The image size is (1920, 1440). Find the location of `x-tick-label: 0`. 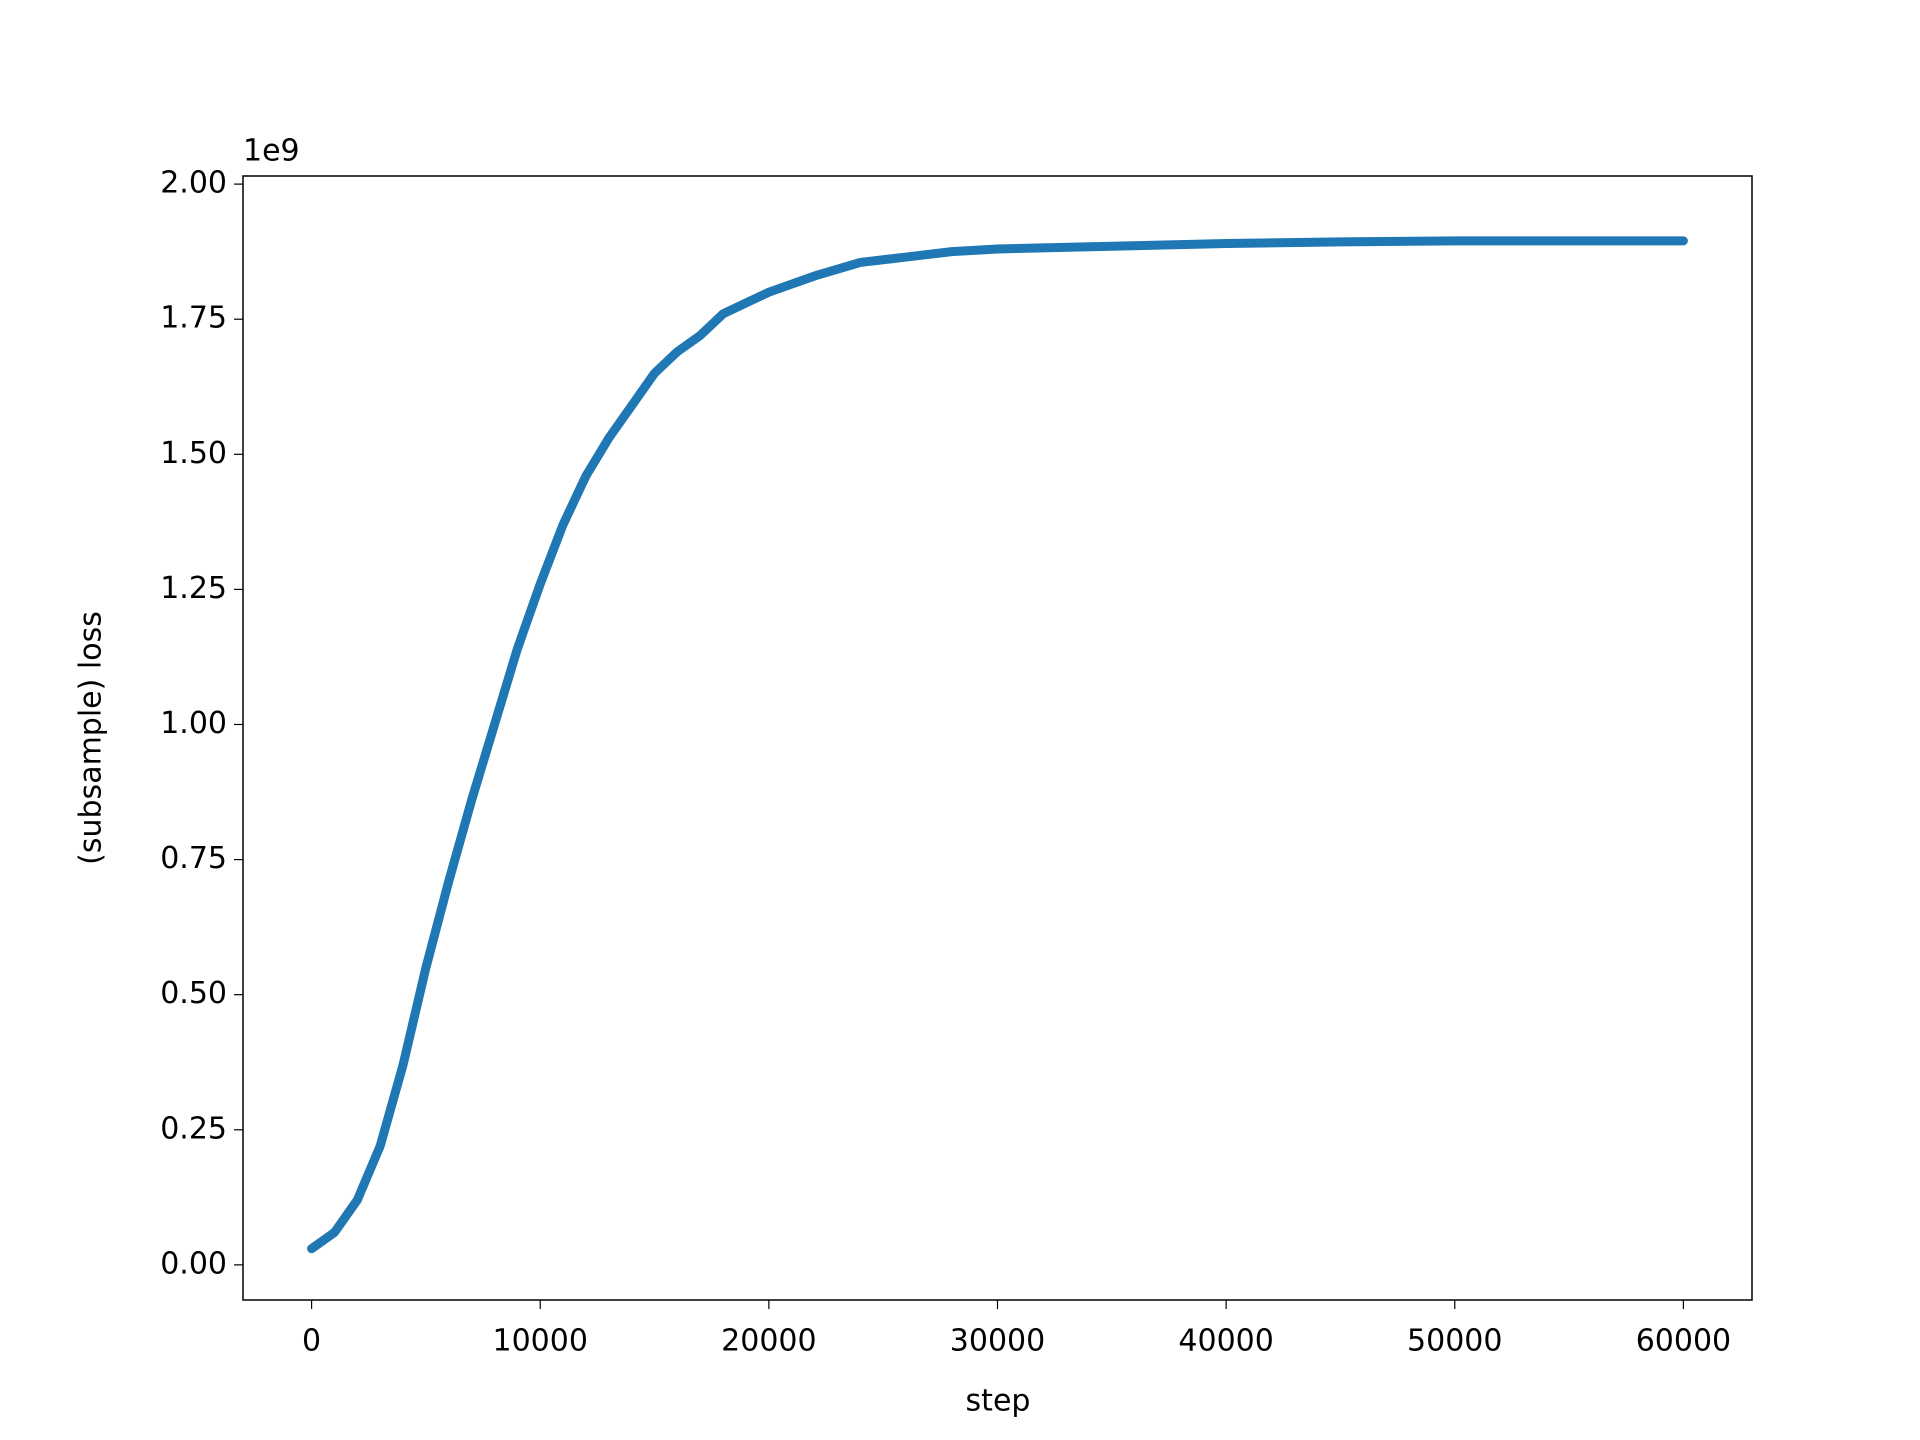

x-tick-label: 0 is located at coordinates (311, 1341).